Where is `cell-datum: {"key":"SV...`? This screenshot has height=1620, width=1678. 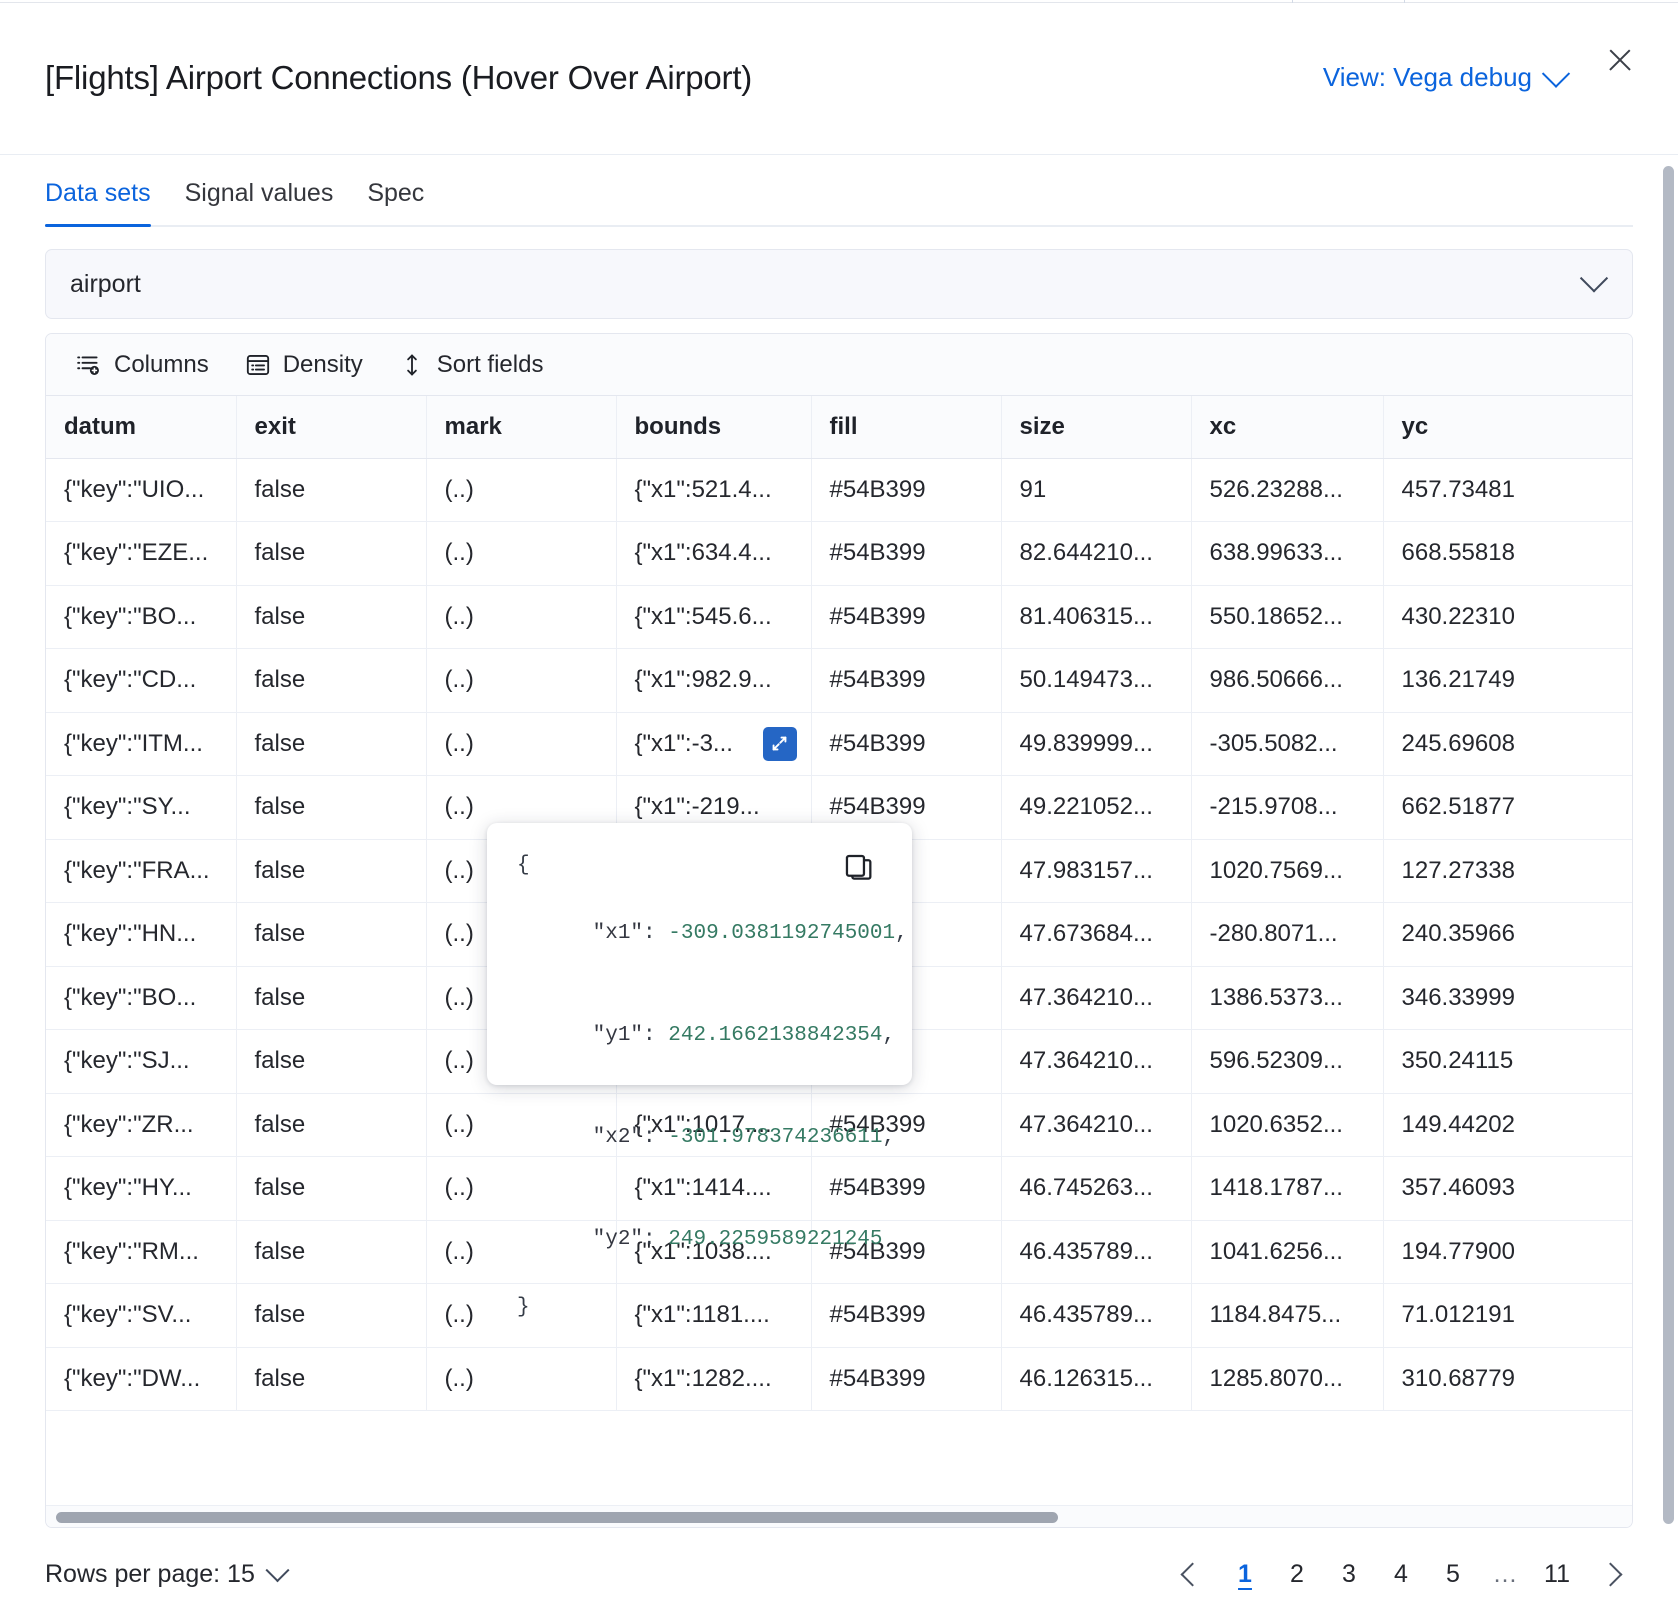 cell-datum: {"key":"SV... is located at coordinates (141, 1315).